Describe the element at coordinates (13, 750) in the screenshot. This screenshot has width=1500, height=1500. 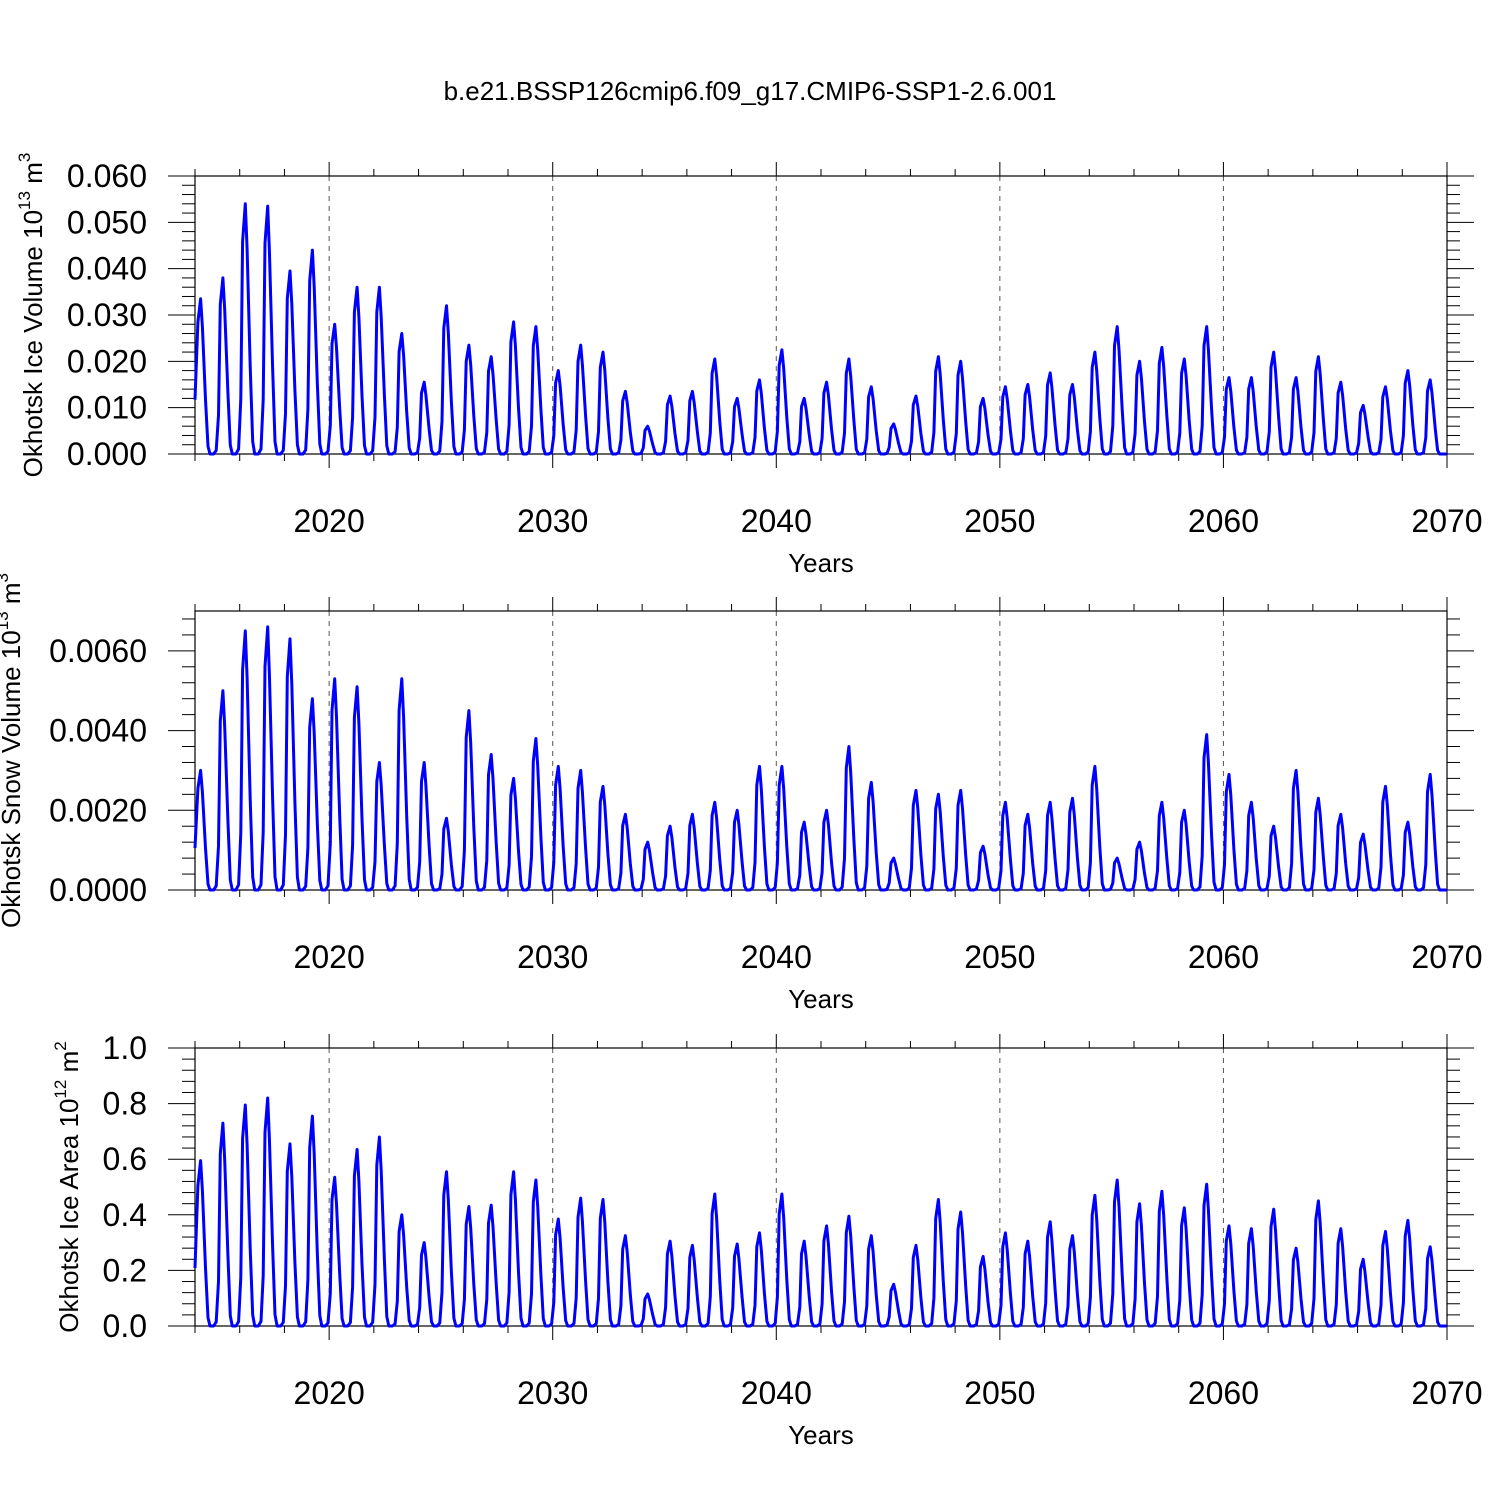
I see `y-axis-label: Okhotsk Snow Volume 1013 m3` at that location.